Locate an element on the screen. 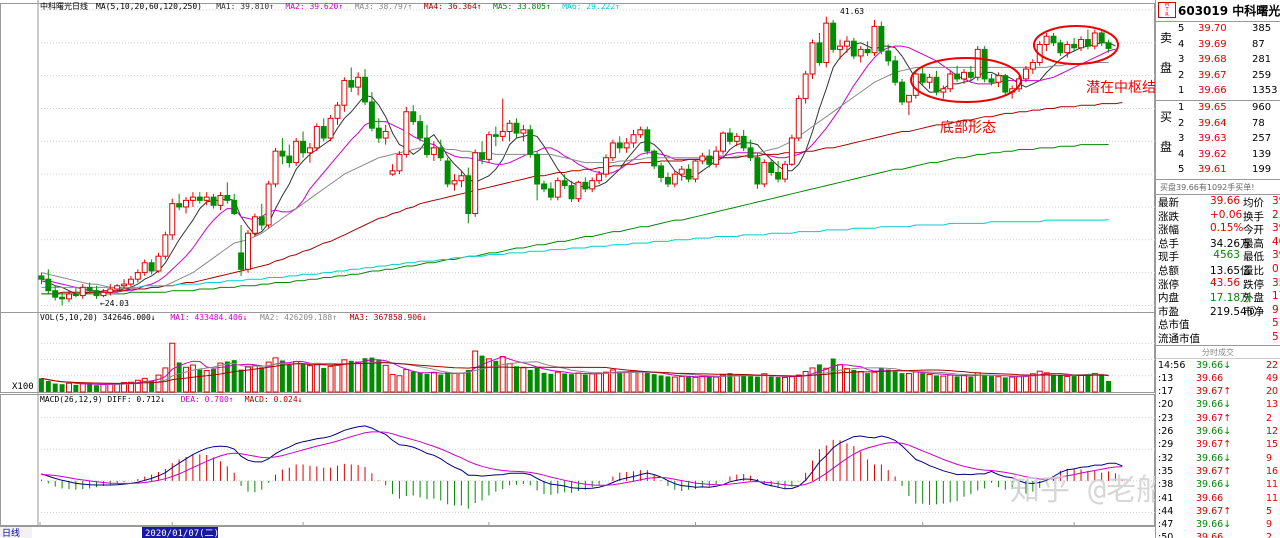  stock-title: 603019 中科曙光 is located at coordinates (1229, 10).